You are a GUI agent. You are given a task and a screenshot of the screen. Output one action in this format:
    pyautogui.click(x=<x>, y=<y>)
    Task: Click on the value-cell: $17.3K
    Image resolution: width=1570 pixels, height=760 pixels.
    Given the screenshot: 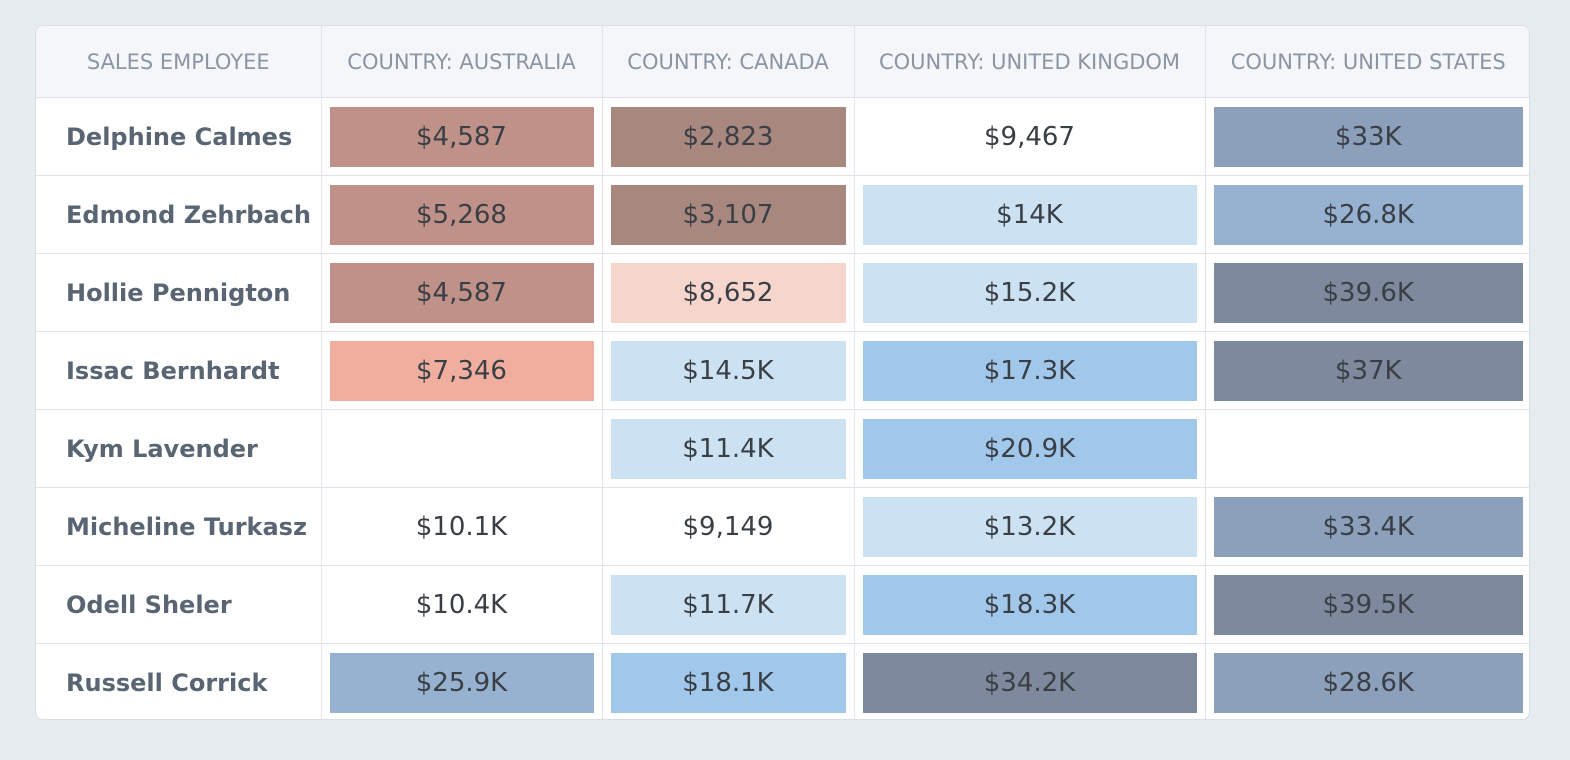 What is the action you would take?
    pyautogui.click(x=1030, y=370)
    